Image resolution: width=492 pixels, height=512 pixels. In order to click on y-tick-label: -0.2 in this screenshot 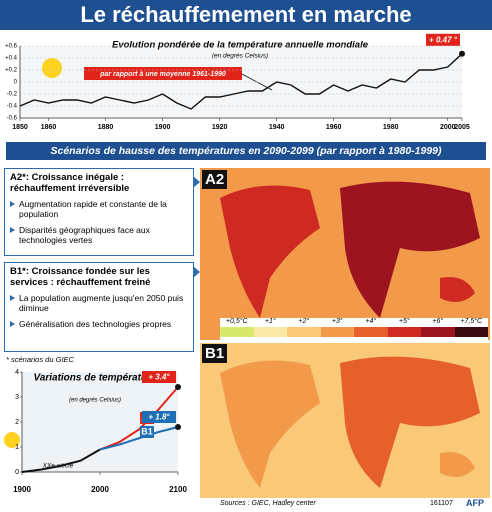, I will do `click(12, 95)`.